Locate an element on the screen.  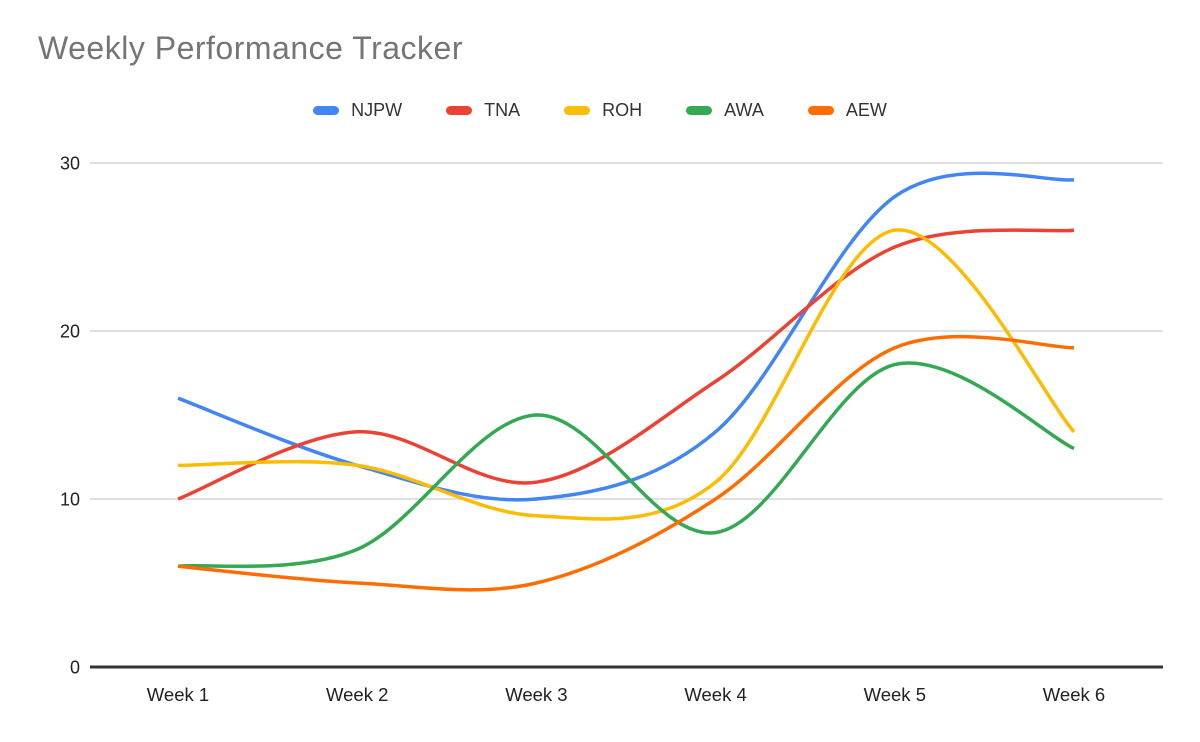
y-axis-tick-label: 20 is located at coordinates (70, 332).